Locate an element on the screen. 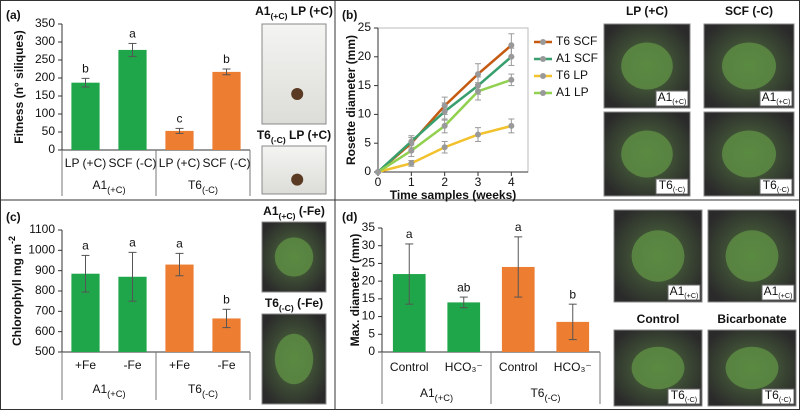 This screenshot has height=410, width=800. photo-caption: T6(-C) (-Fe) is located at coordinates (294, 304).